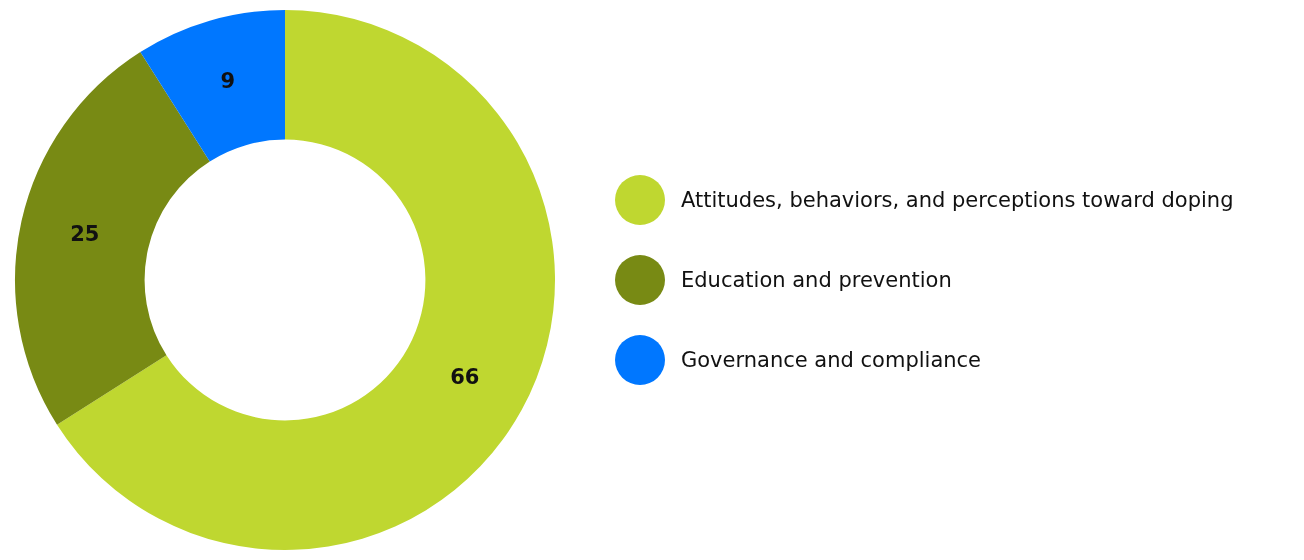 This screenshot has height=560, width=1304. I want to click on legend-label: Governance and compliance, so click(831, 360).